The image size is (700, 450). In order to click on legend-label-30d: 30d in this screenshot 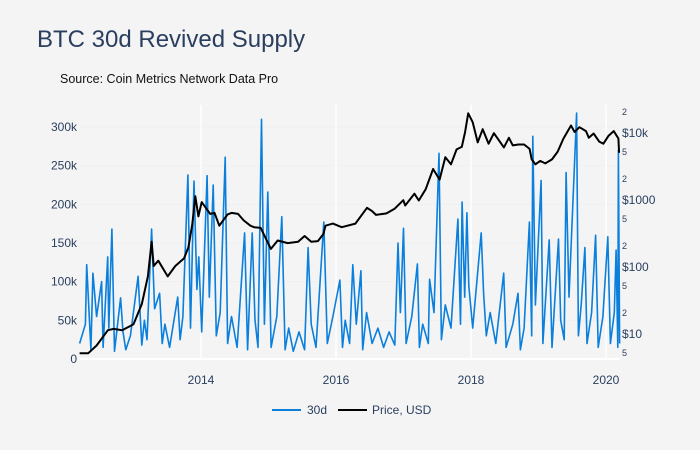, I will do `click(317, 410)`.